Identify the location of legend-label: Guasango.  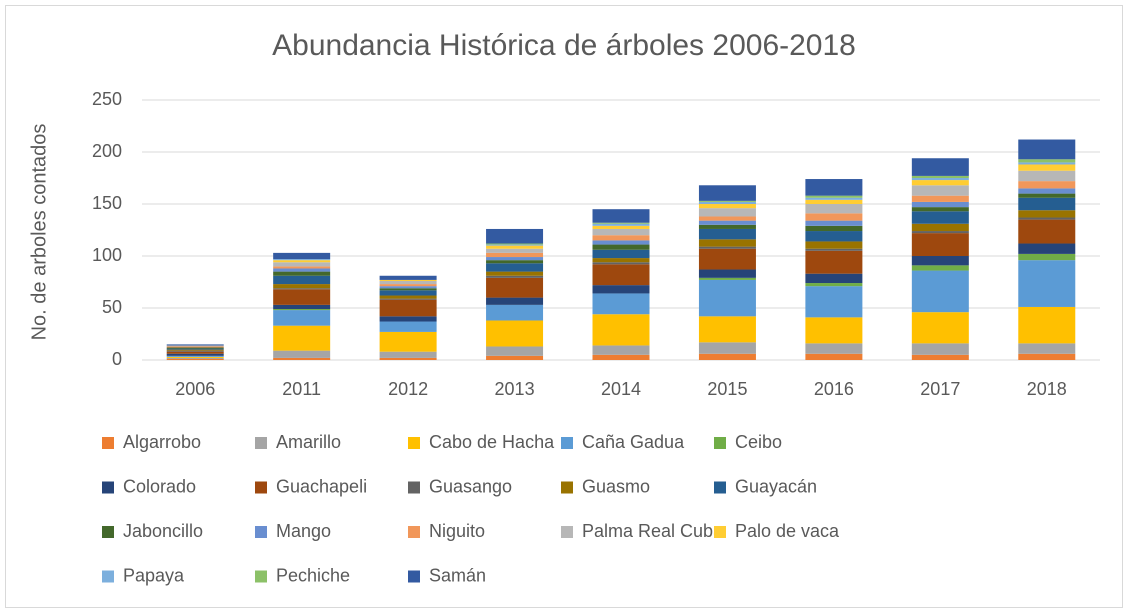
(470, 486).